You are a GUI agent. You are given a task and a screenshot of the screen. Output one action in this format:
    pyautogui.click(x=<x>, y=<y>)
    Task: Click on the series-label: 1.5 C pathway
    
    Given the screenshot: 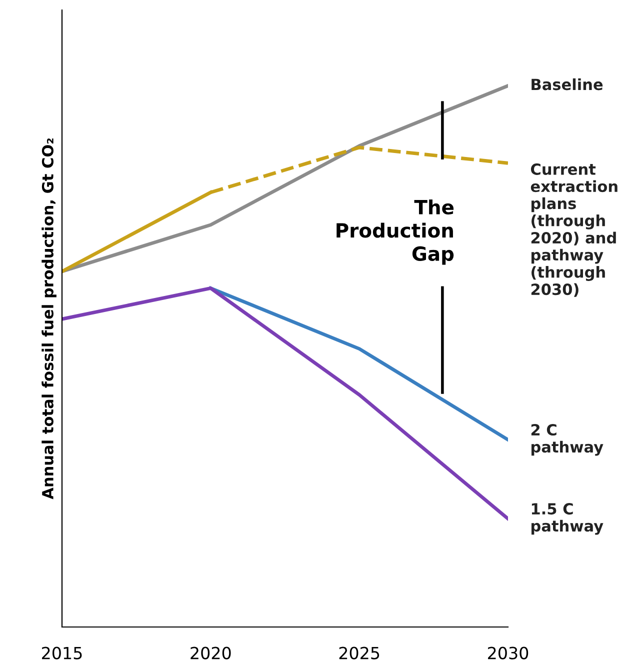 What is the action you would take?
    pyautogui.click(x=568, y=519)
    